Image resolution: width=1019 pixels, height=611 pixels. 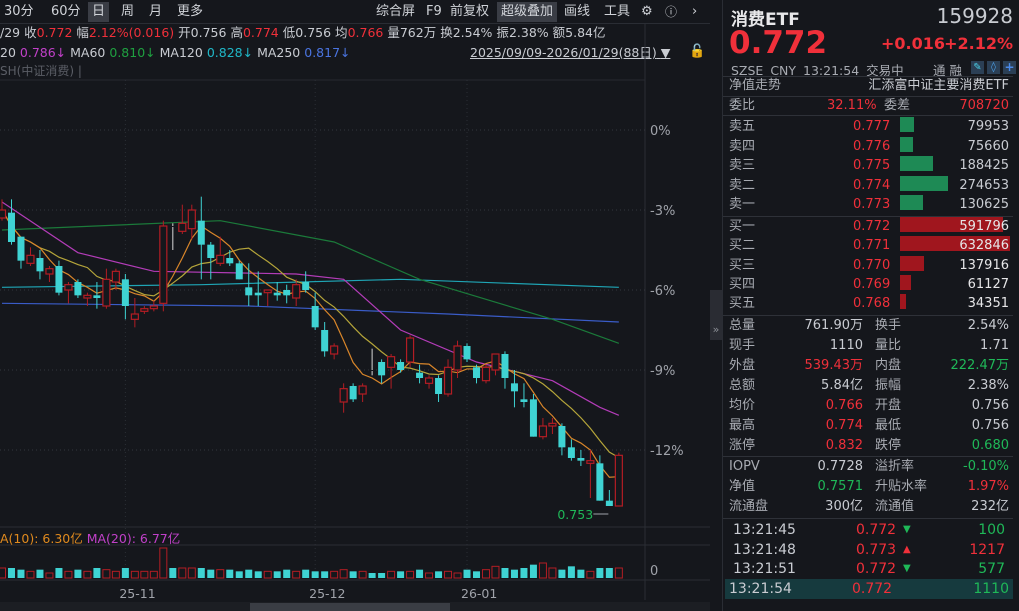 I want to click on period-60min: 60分, so click(x=66, y=11).